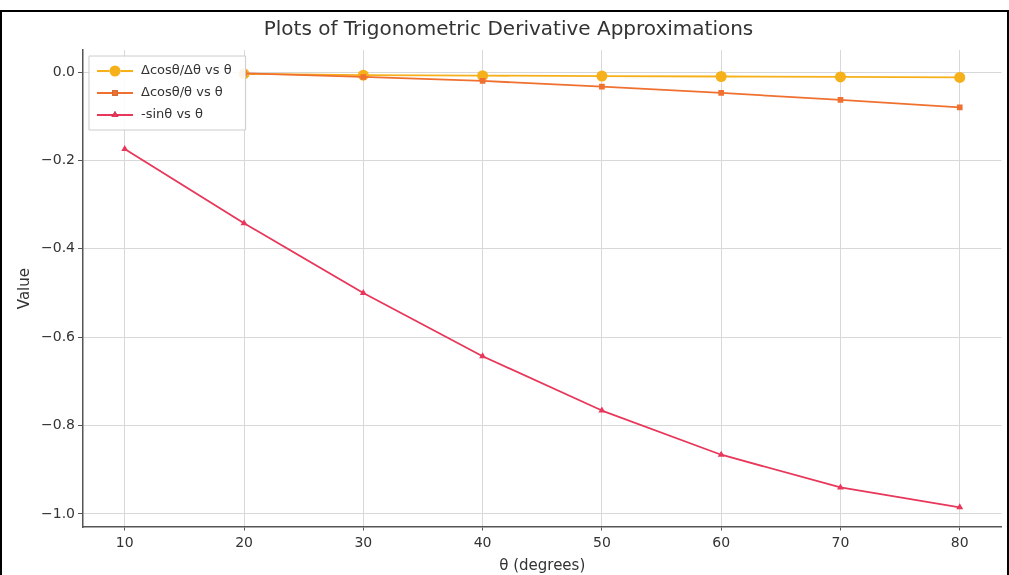 This screenshot has width=1009, height=575. What do you see at coordinates (23, 289) in the screenshot?
I see `y-axis-title: Value` at bounding box center [23, 289].